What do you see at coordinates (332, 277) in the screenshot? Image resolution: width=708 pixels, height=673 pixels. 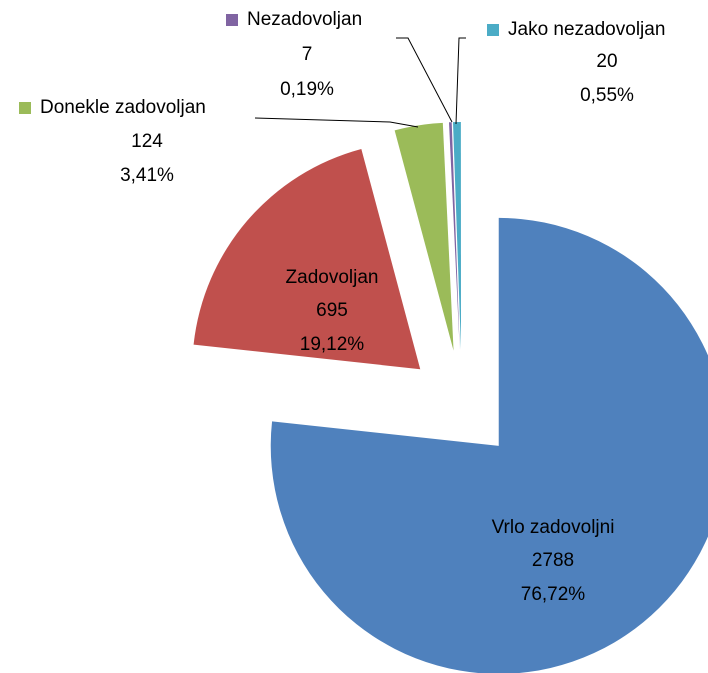 I see `data-label-name: Zadovoljan` at bounding box center [332, 277].